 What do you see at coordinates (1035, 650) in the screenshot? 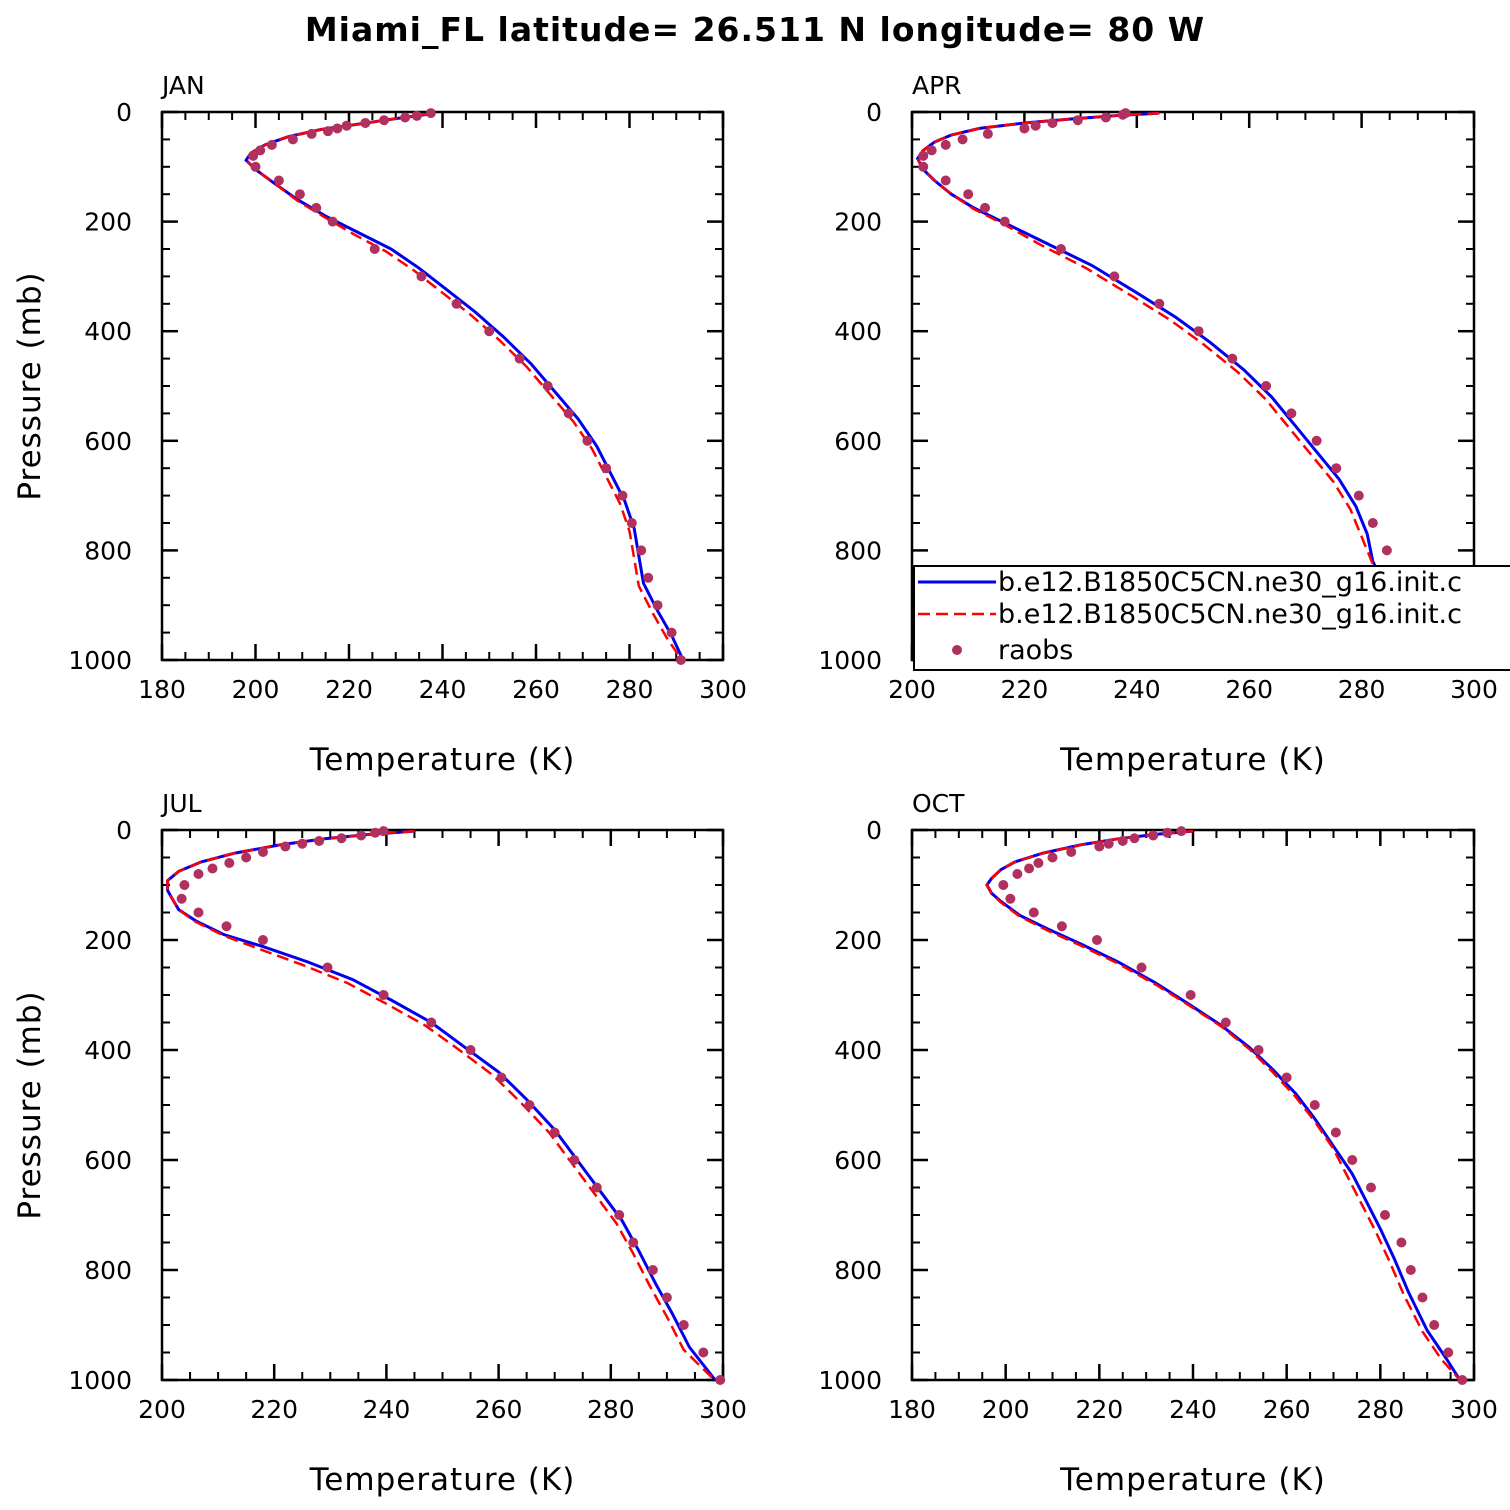
I see `legend-label: raobs` at bounding box center [1035, 650].